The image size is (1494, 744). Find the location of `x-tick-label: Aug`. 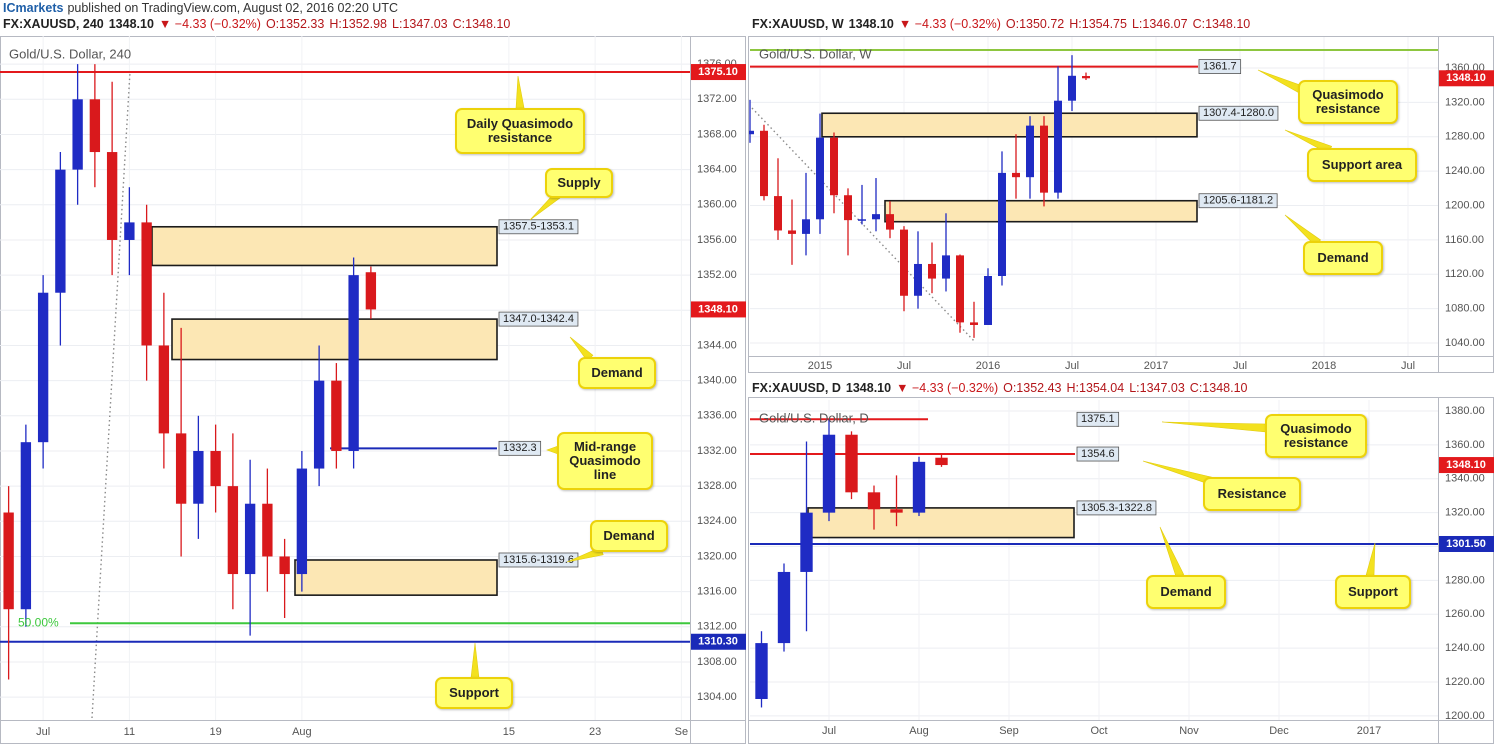

x-tick-label: Aug is located at coordinates (302, 732).